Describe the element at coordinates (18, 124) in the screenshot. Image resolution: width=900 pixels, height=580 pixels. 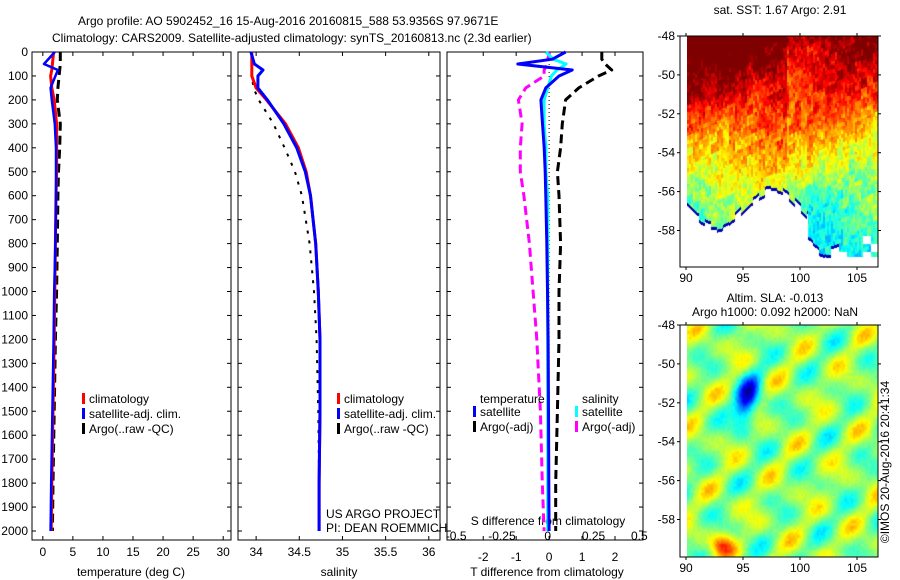
I see `y-tick-label: 300` at that location.